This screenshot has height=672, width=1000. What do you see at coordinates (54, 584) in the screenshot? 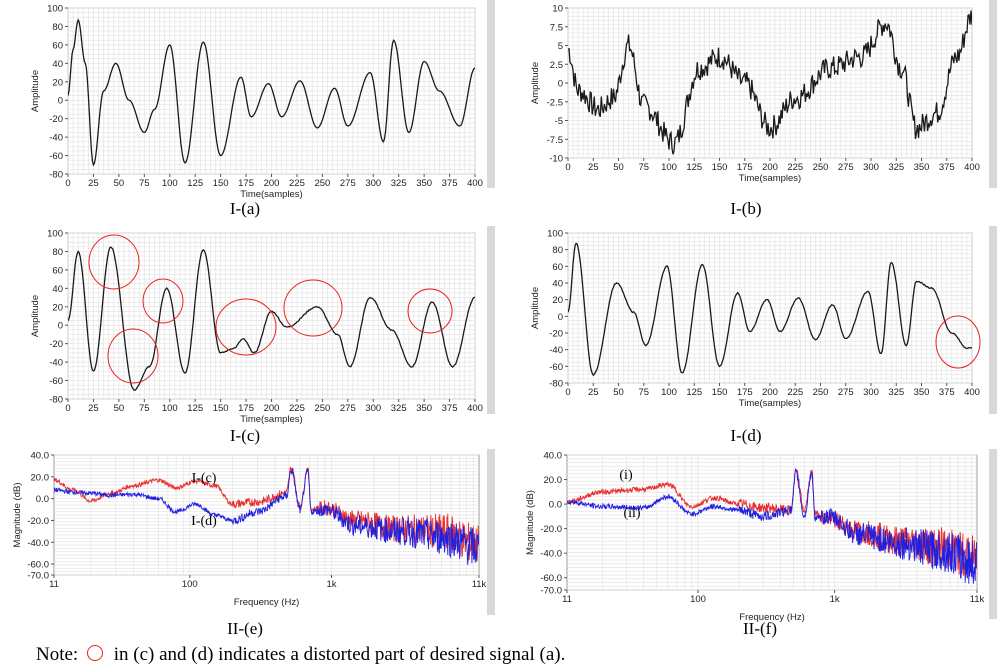
I see `x-tick-label: 11` at bounding box center [54, 584].